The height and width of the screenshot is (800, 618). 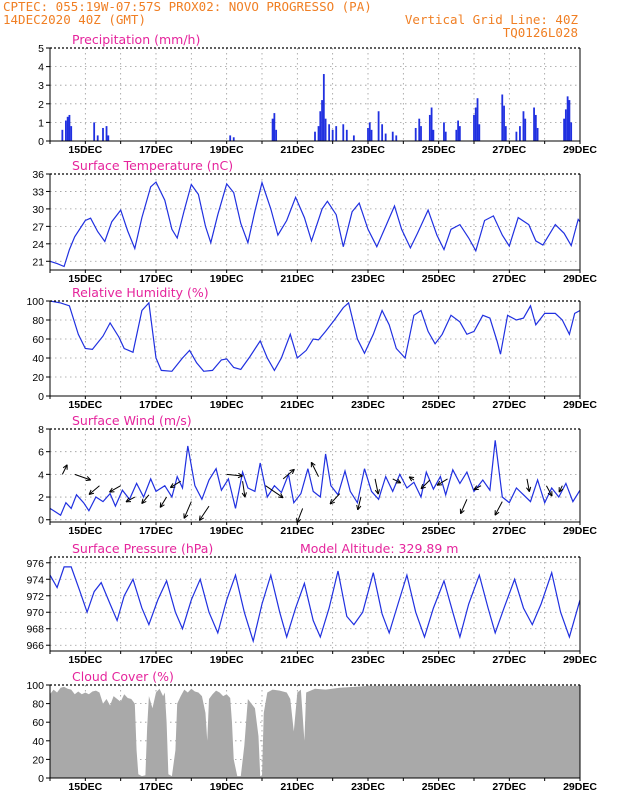 I want to click on panel-annotation-pressure: Model Altitude: 329.89 m, so click(x=379, y=548).